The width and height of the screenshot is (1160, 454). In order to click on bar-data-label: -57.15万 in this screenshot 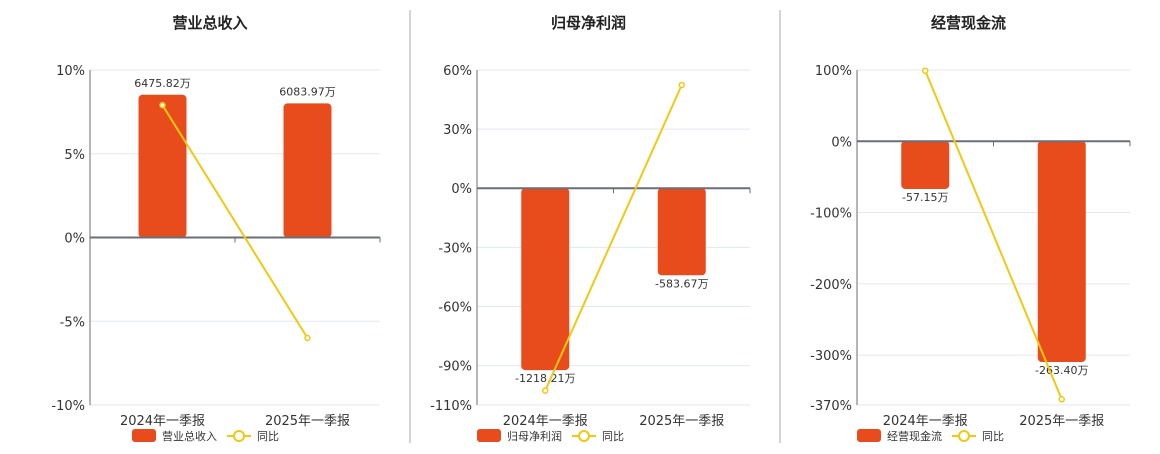, I will do `click(925, 197)`.